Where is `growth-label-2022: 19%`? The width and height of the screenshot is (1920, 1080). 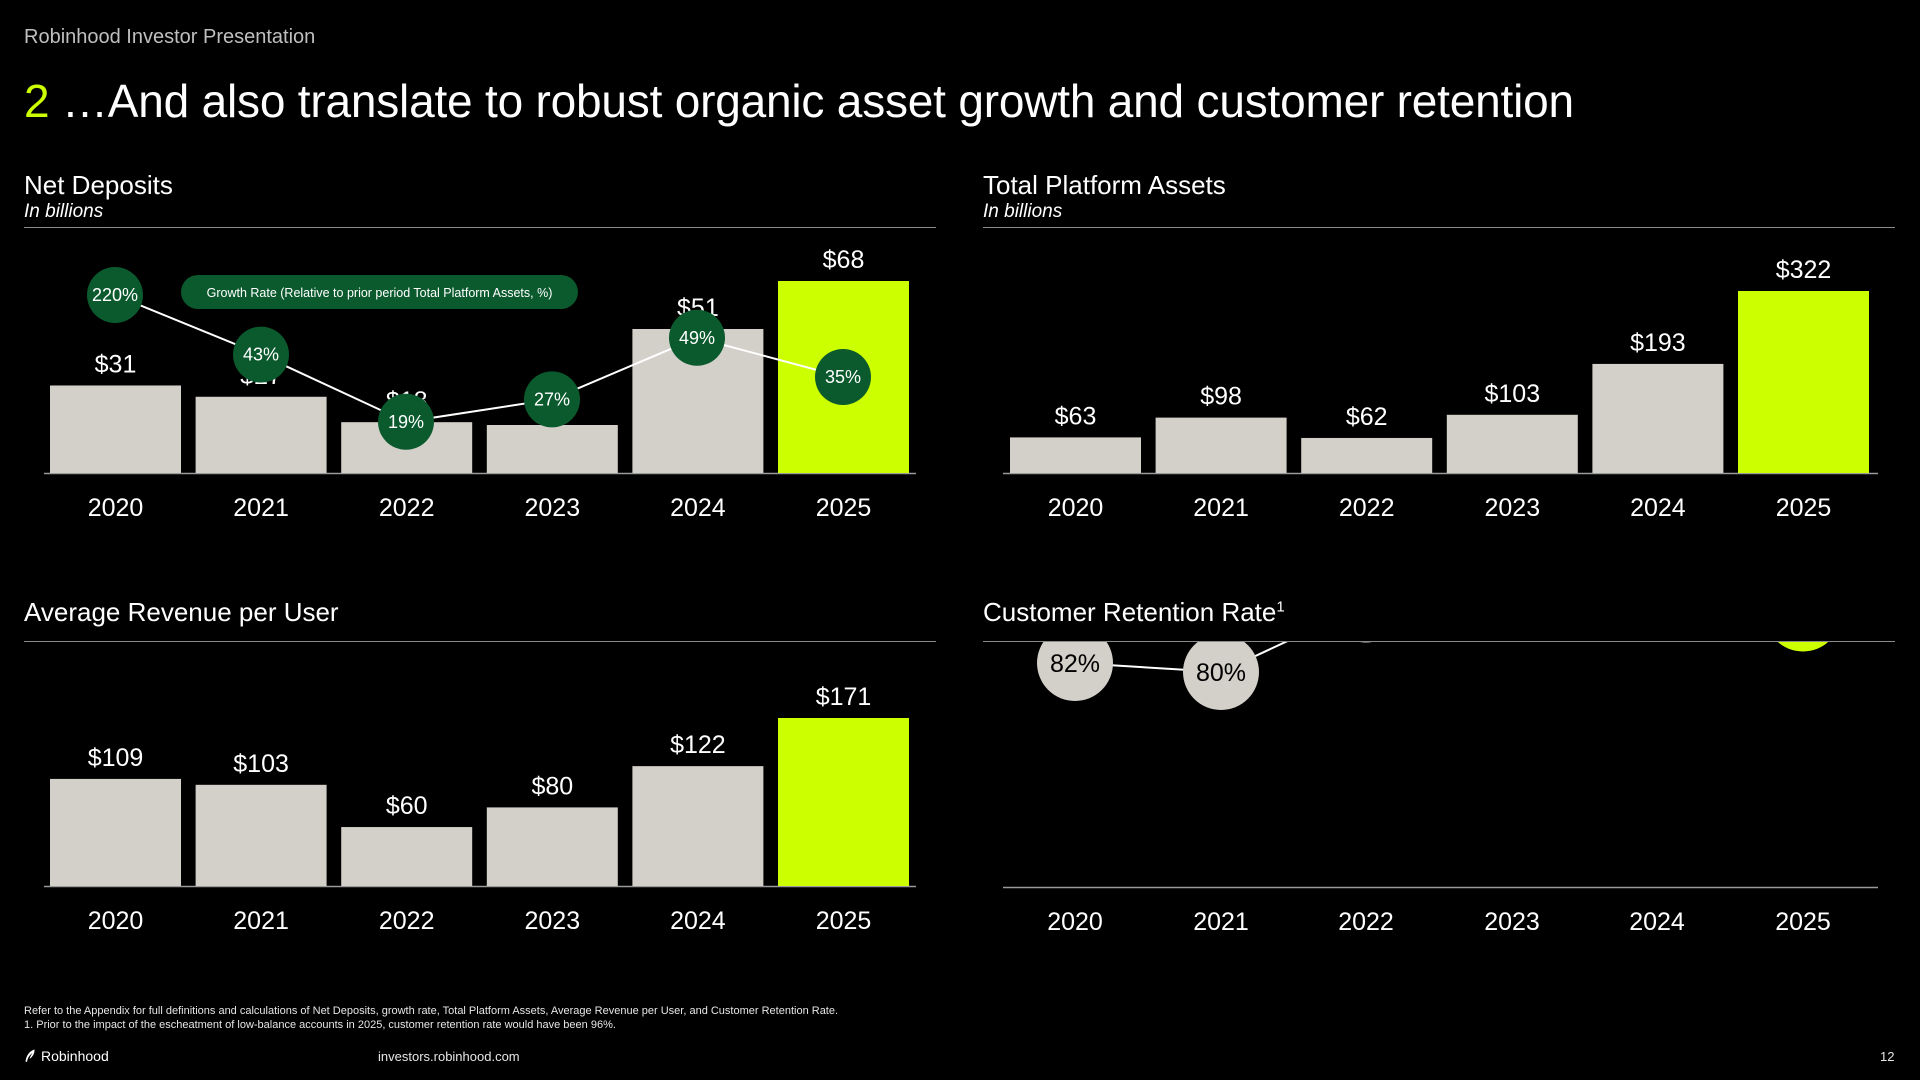 growth-label-2022: 19% is located at coordinates (406, 422).